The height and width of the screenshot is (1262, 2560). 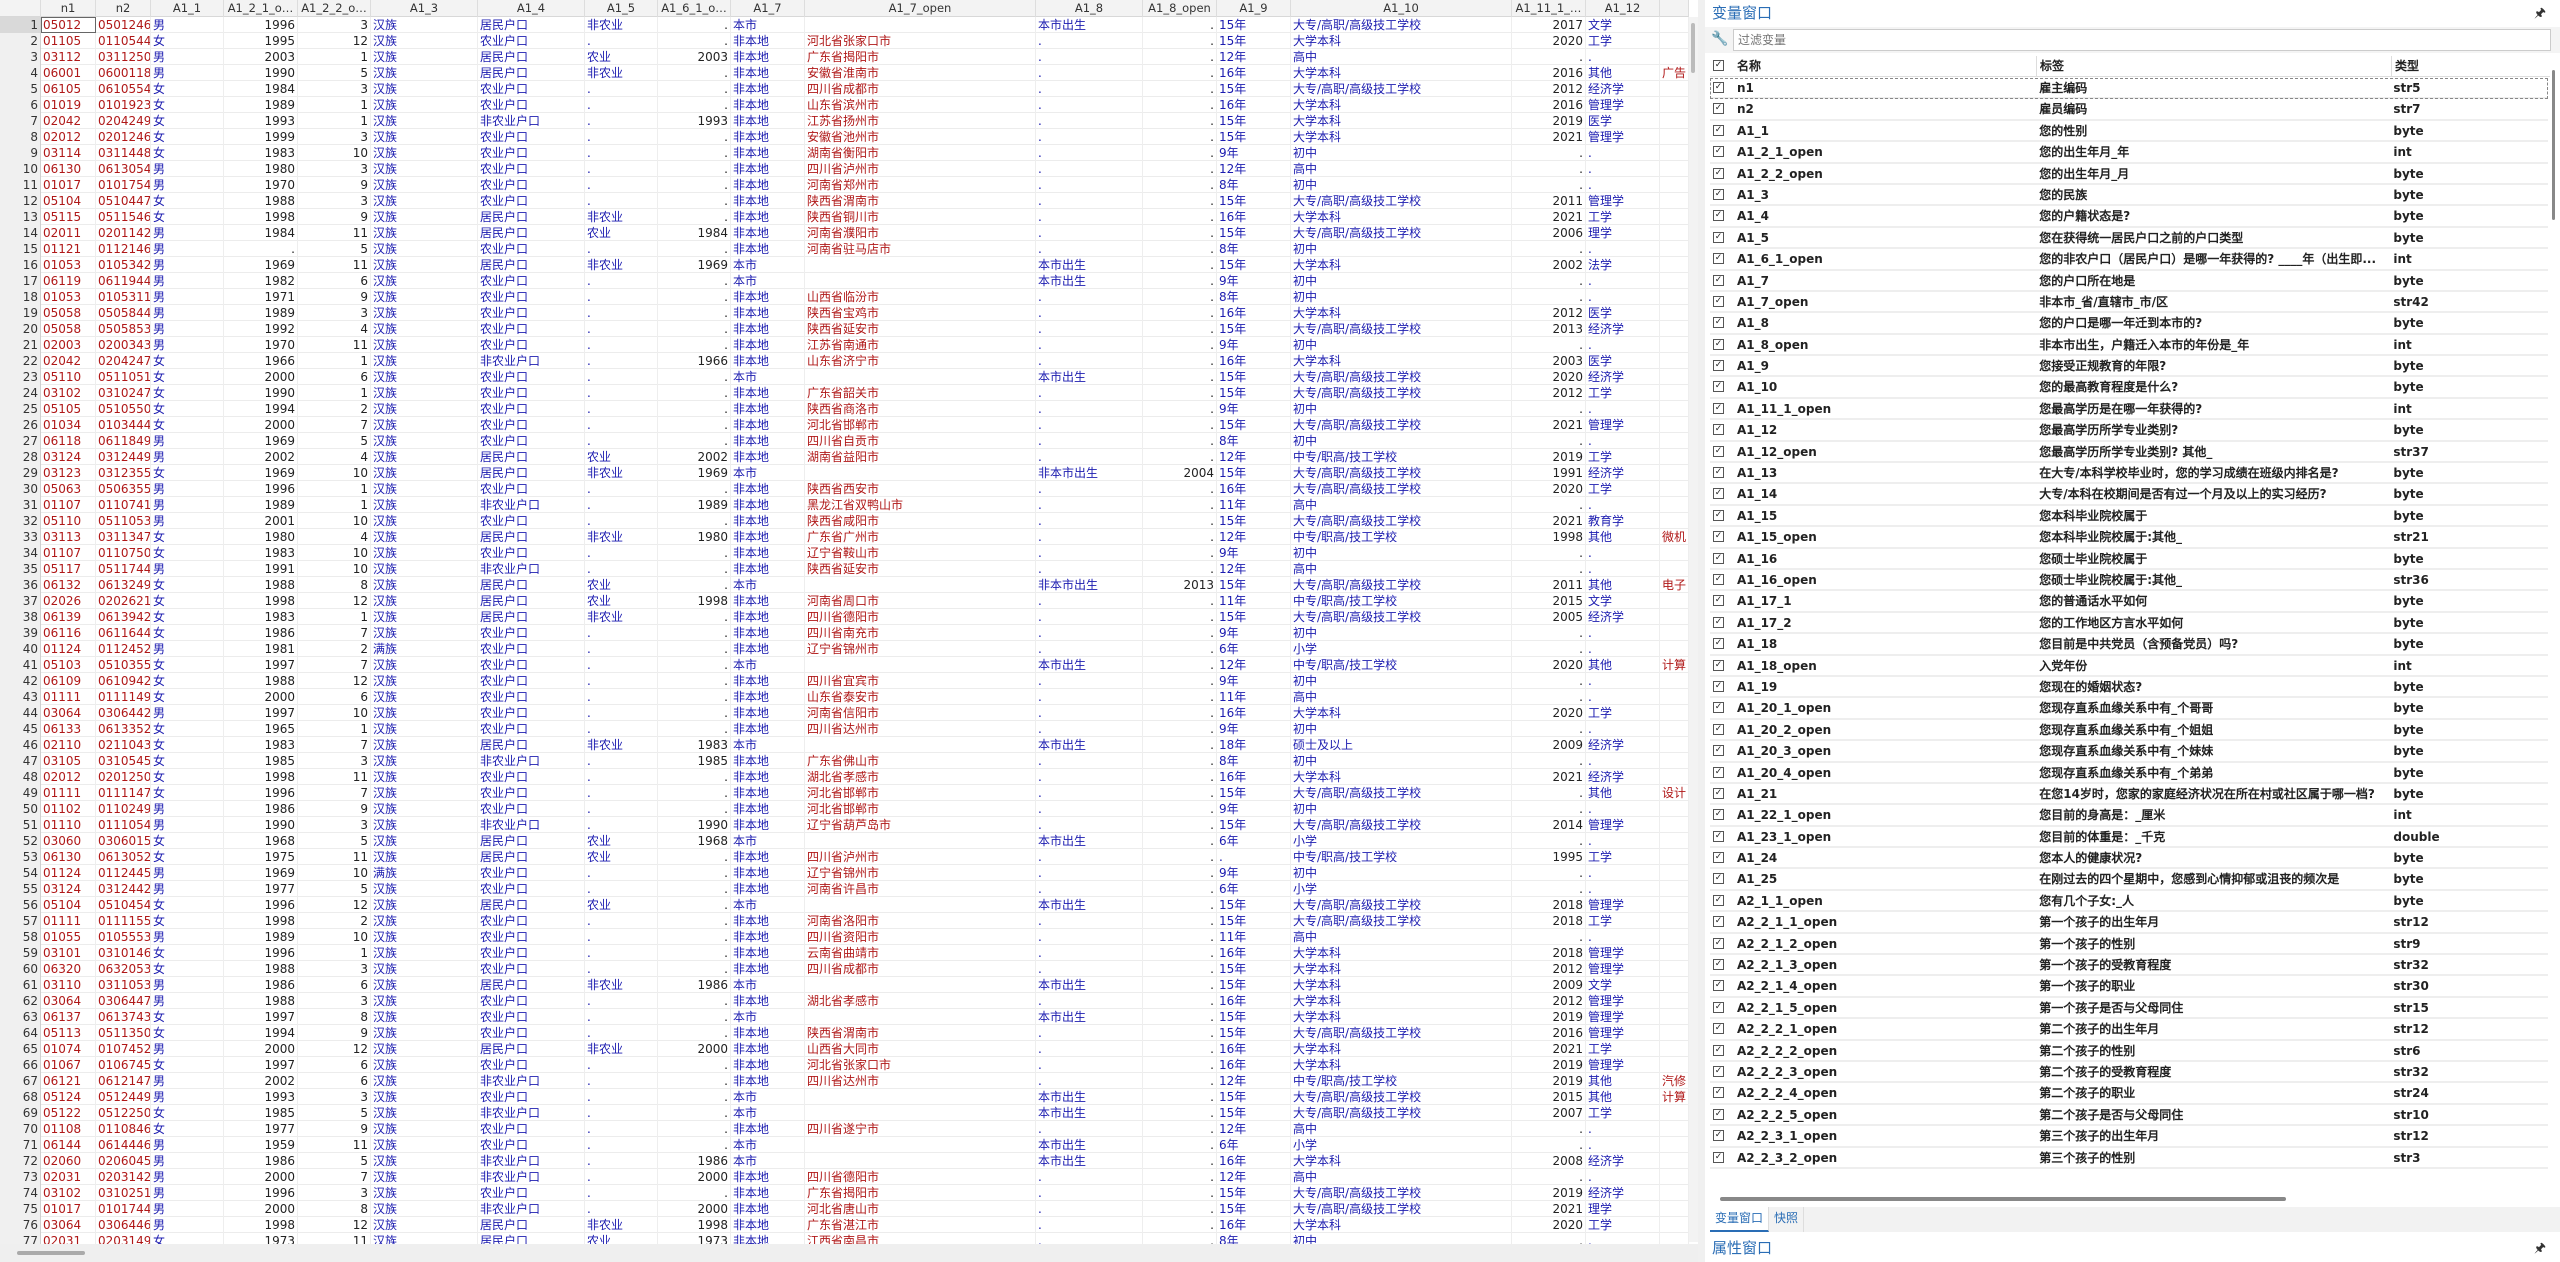 What do you see at coordinates (1623, 393) in the screenshot?
I see `data-cell: 工学` at bounding box center [1623, 393].